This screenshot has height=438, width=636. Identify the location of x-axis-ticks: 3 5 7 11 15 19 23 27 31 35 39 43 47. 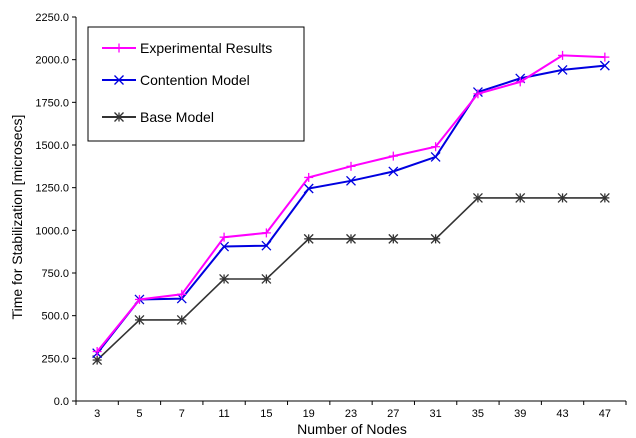
(351, 410).